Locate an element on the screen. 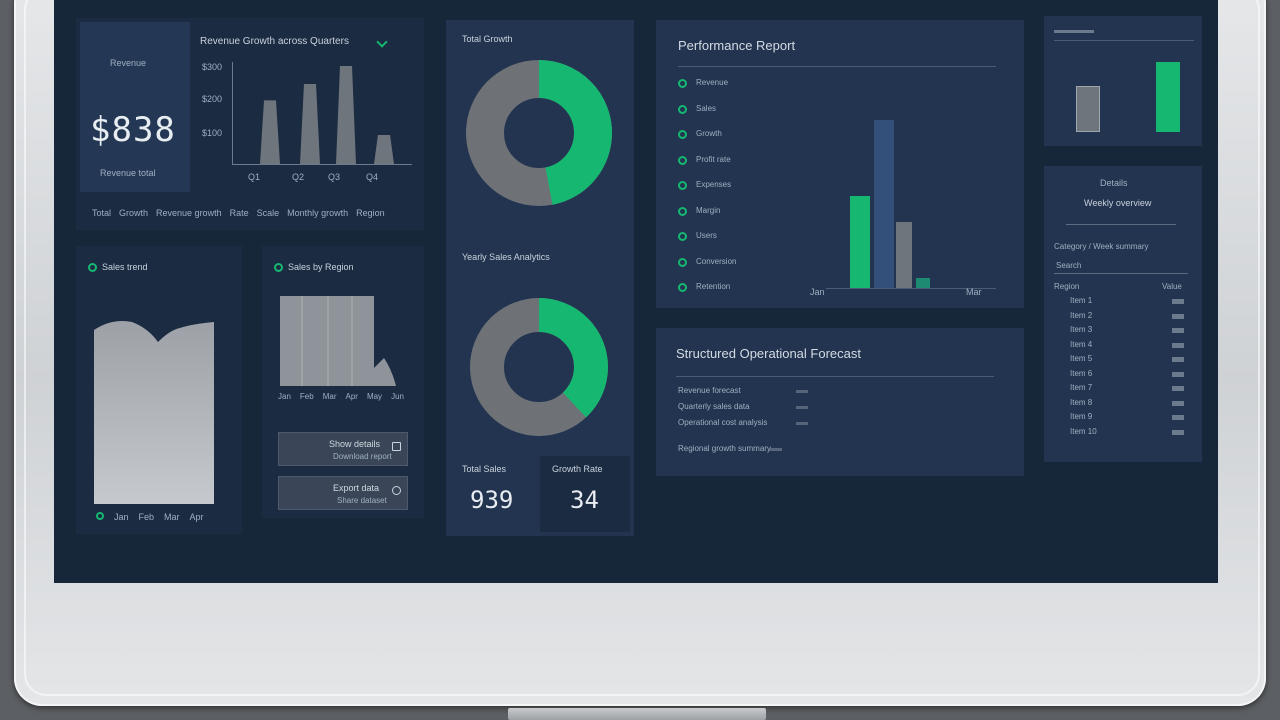 This screenshot has height=720, width=1280. show-details-label: Show details is located at coordinates (355, 444).